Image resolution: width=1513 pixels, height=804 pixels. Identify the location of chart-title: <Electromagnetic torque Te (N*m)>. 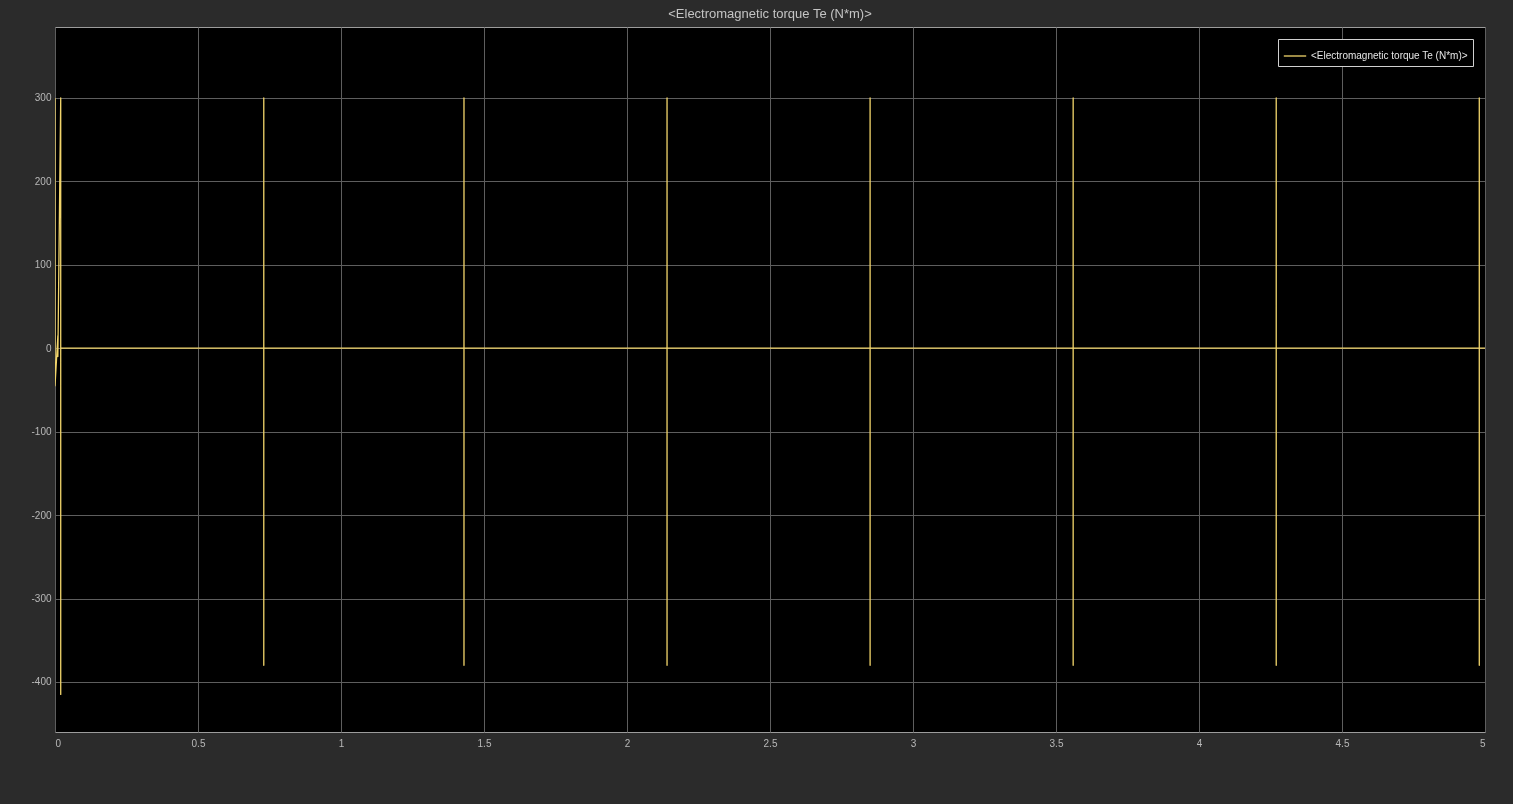
(770, 13).